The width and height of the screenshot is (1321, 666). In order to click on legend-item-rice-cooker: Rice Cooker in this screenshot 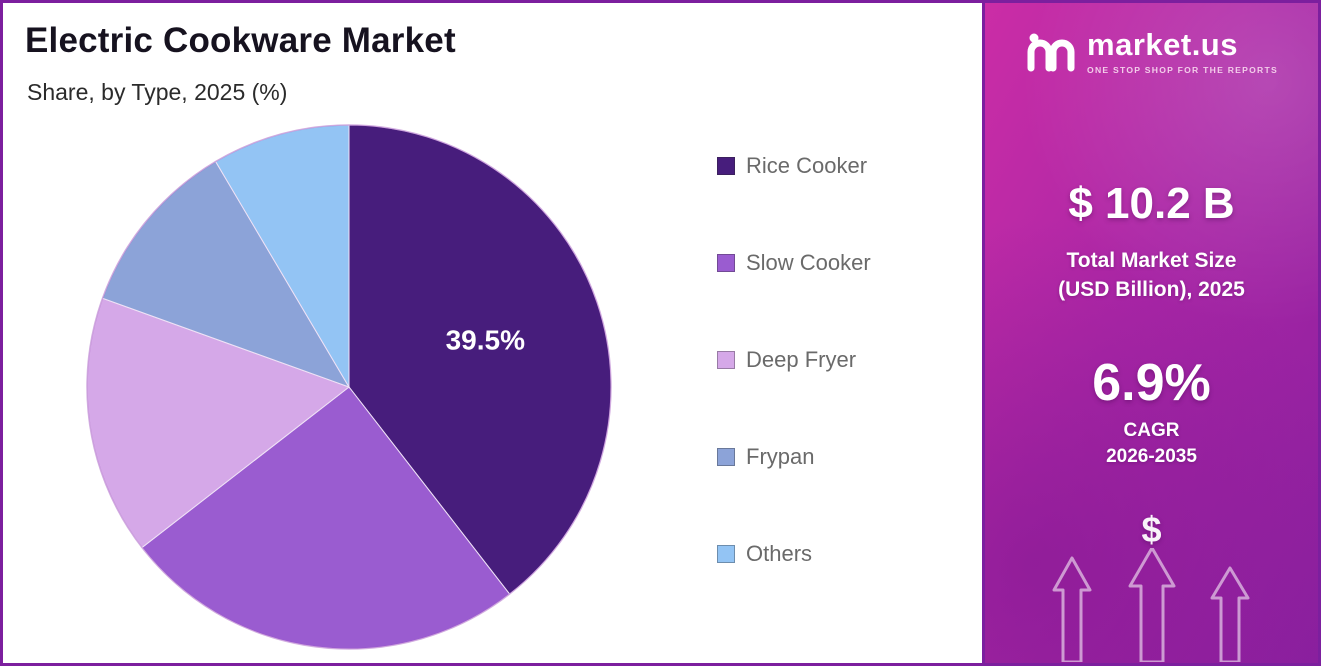, I will do `click(794, 166)`.